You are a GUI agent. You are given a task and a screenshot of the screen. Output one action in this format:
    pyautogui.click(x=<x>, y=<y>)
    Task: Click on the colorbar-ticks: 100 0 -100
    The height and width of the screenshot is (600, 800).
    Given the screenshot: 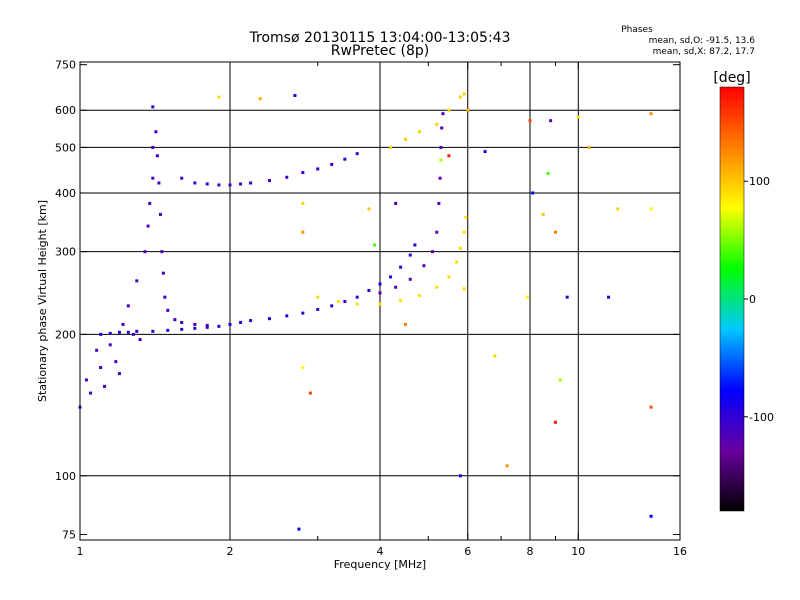 What is the action you would take?
    pyautogui.click(x=759, y=299)
    